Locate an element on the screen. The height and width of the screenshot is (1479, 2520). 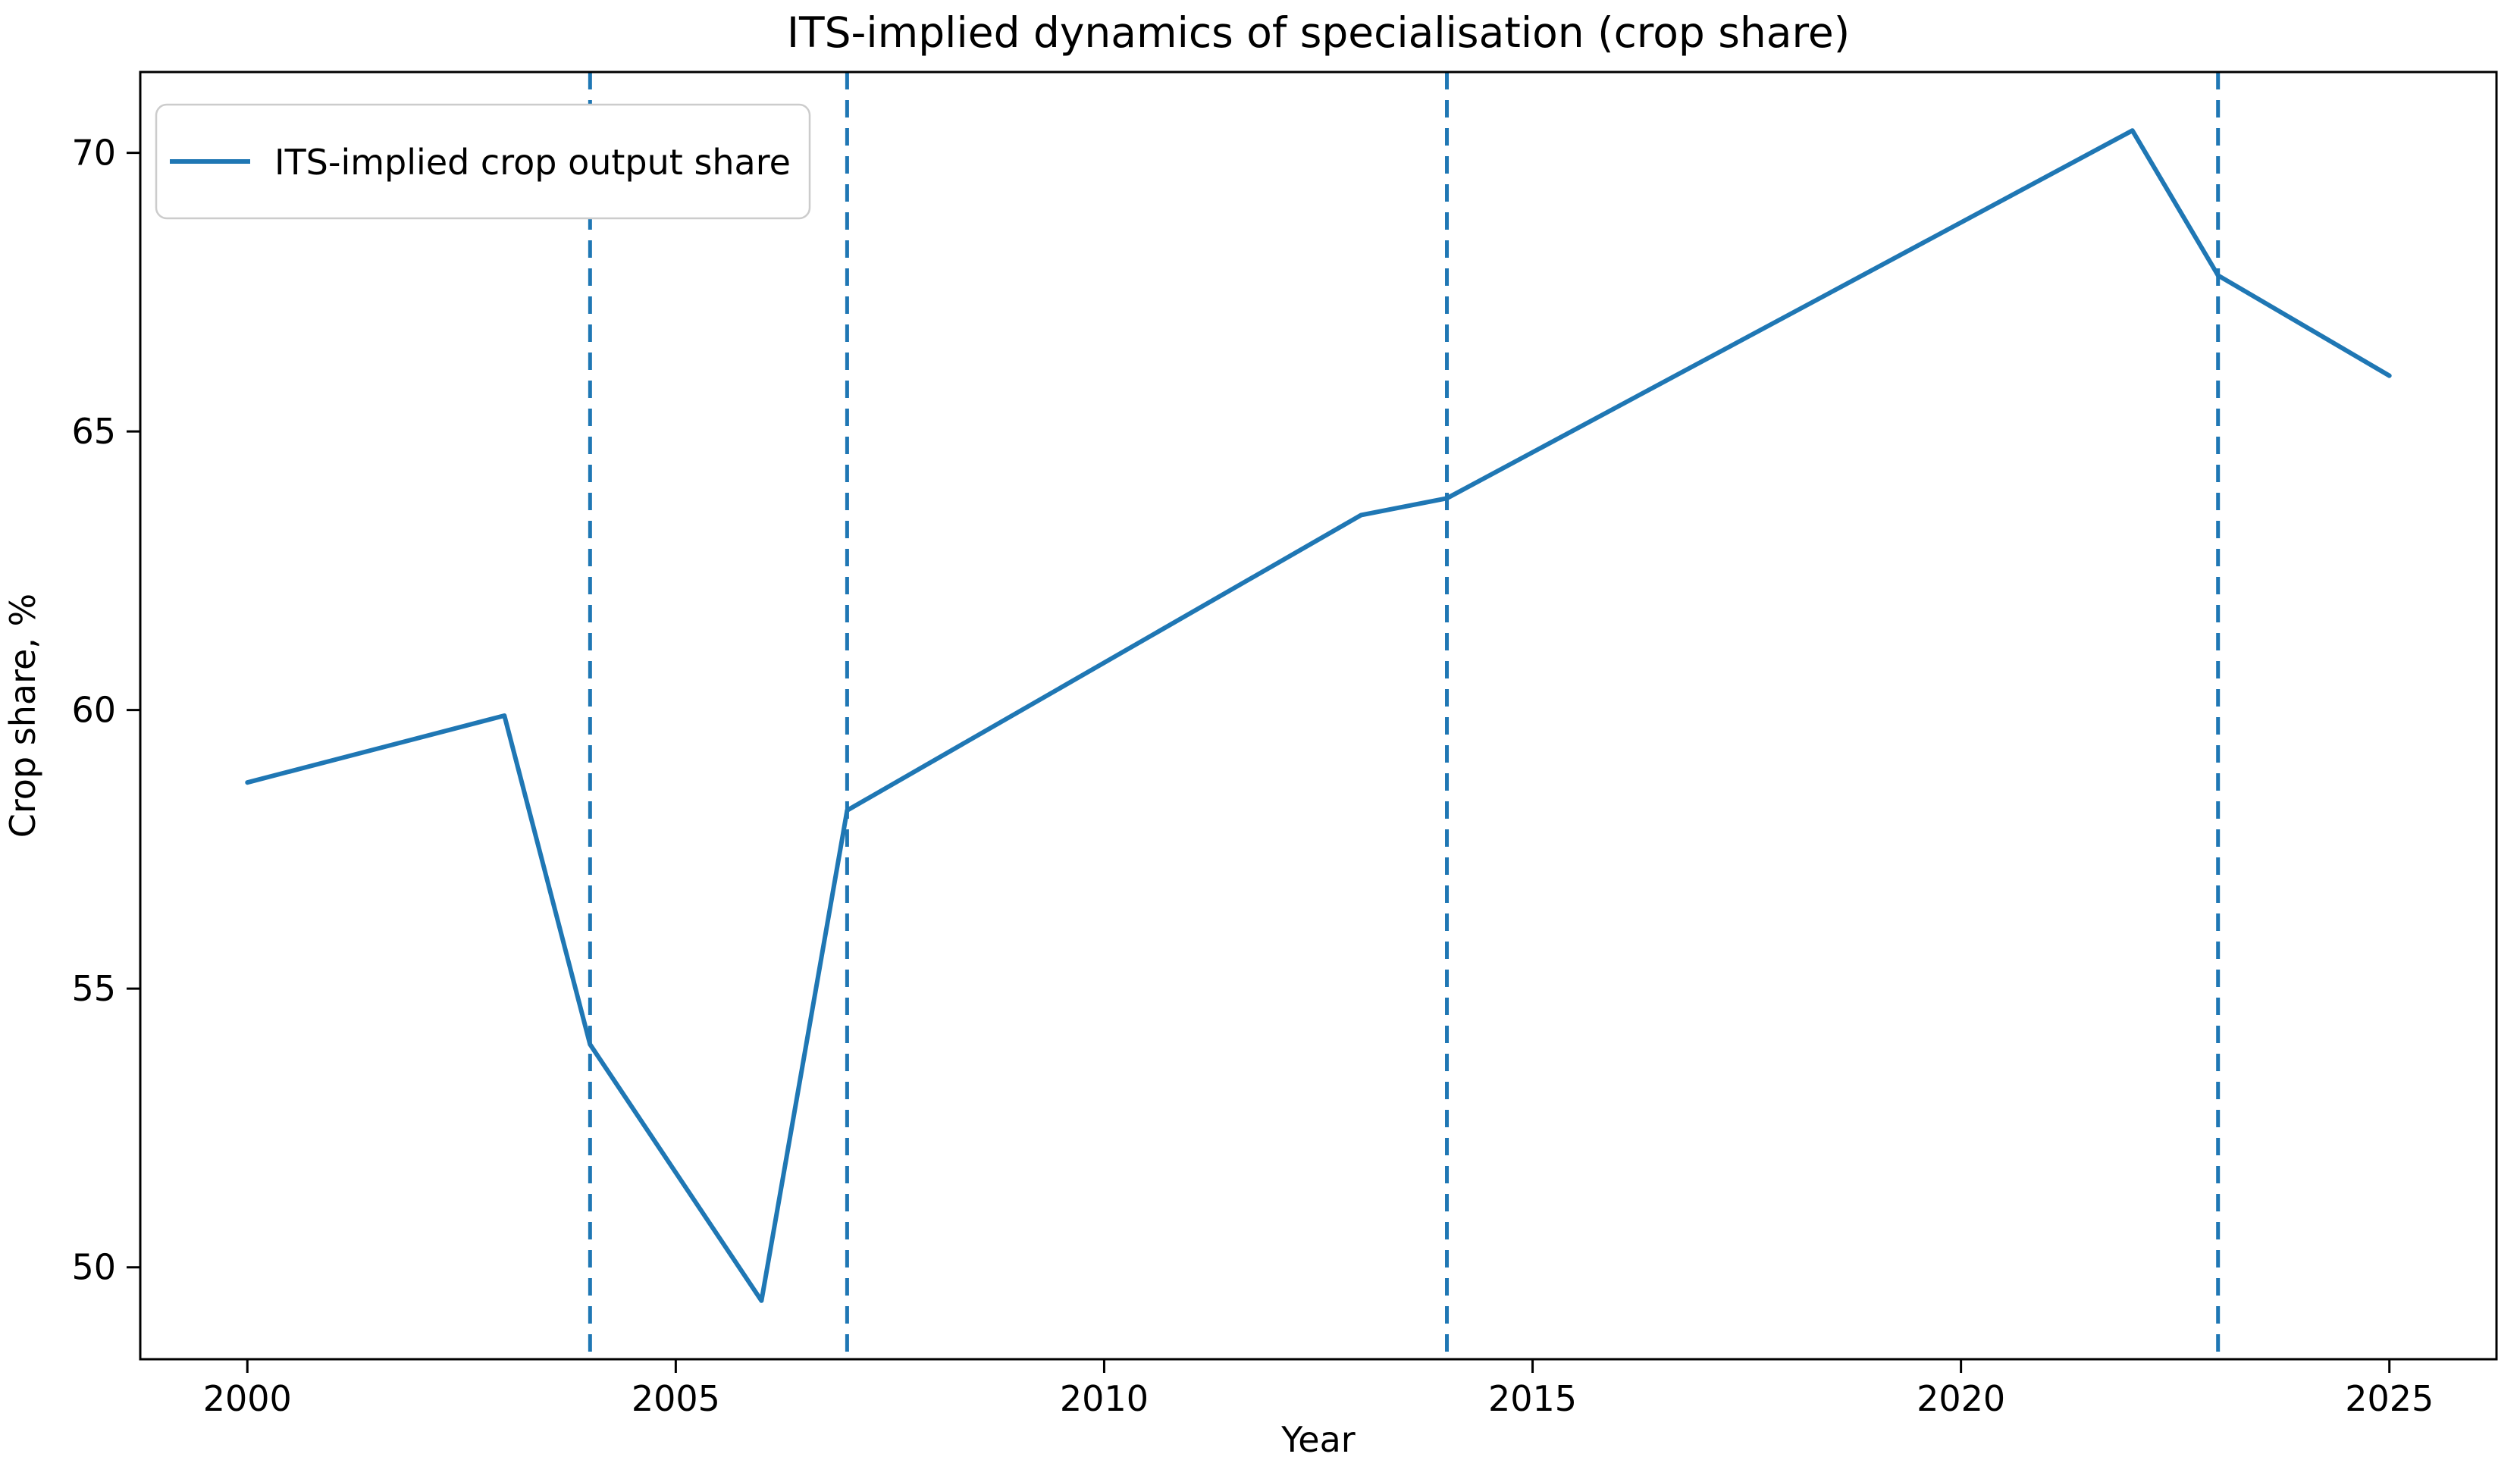
y-tick-label: 65 is located at coordinates (93, 432).